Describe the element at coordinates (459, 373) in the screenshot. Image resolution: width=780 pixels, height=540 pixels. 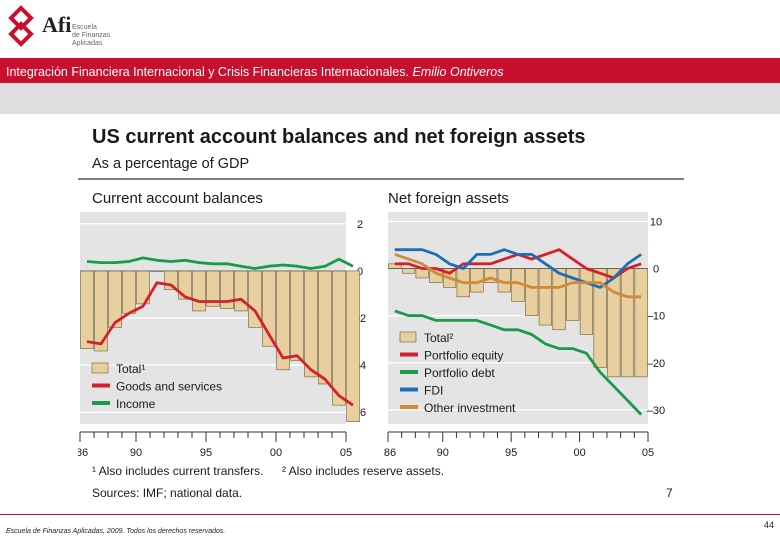
I see `legend-label: Portfolio debt` at that location.